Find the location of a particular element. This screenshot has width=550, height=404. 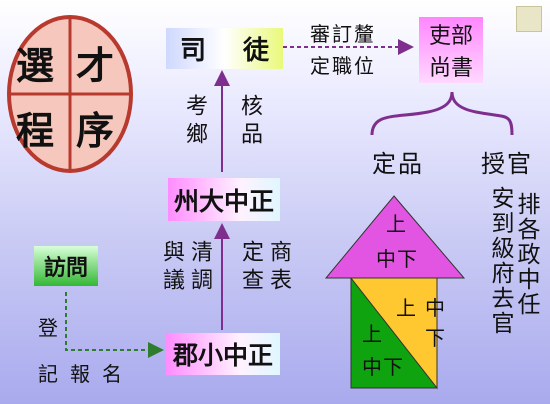

label-hepin: 核品 is located at coordinates (249, 122).